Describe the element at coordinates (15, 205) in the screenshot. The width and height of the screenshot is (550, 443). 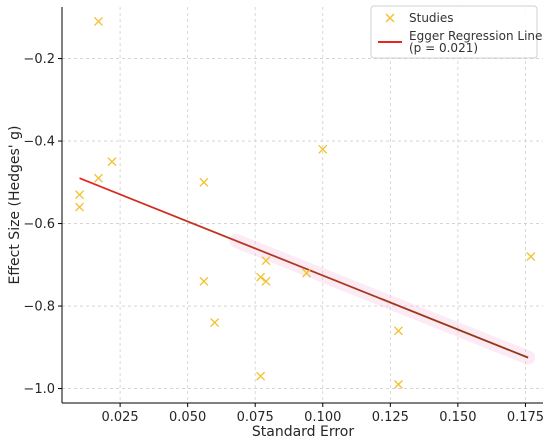
I see `y-axis-label: Effect Size (Hedges' g)` at that location.